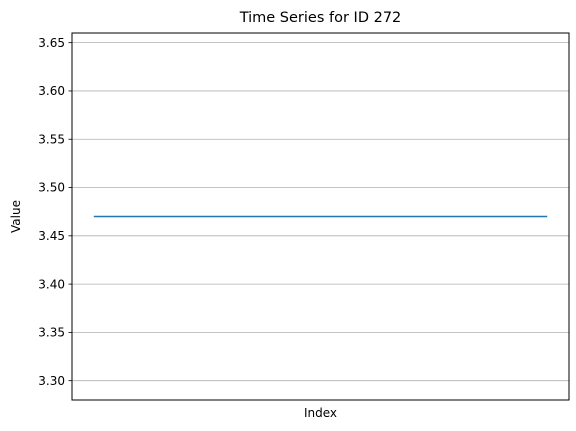 This screenshot has height=431, width=576. Describe the element at coordinates (16, 216) in the screenshot. I see `y-axis-label: Value` at that location.